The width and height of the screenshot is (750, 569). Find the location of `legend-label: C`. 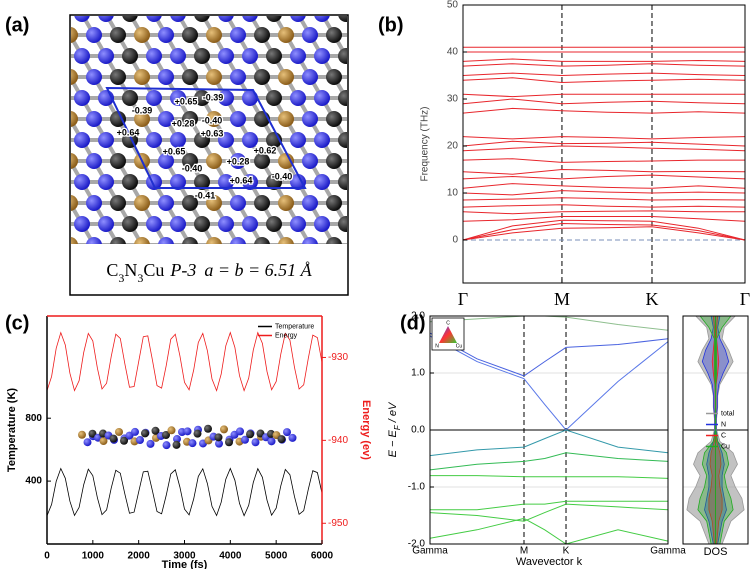

legend-label: C is located at coordinates (723, 435).